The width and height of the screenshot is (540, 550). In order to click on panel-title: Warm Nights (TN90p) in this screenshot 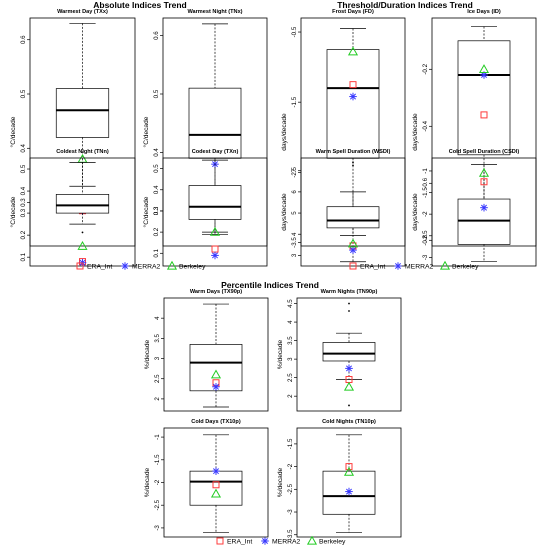, I will do `click(349, 292)`.